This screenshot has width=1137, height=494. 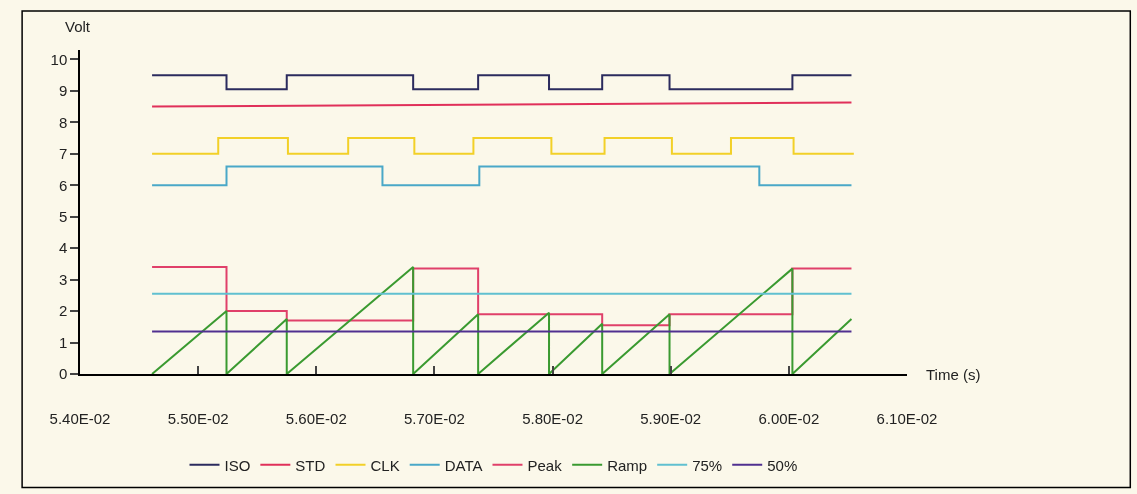 I want to click on legend-label: Ramp, so click(x=627, y=465).